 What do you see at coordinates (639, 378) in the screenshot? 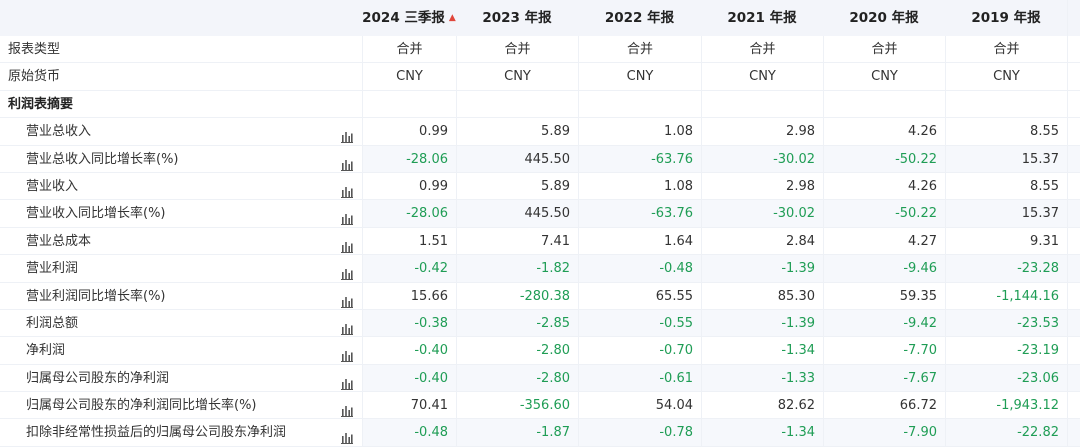
I see `value-cell: -0.61` at bounding box center [639, 378].